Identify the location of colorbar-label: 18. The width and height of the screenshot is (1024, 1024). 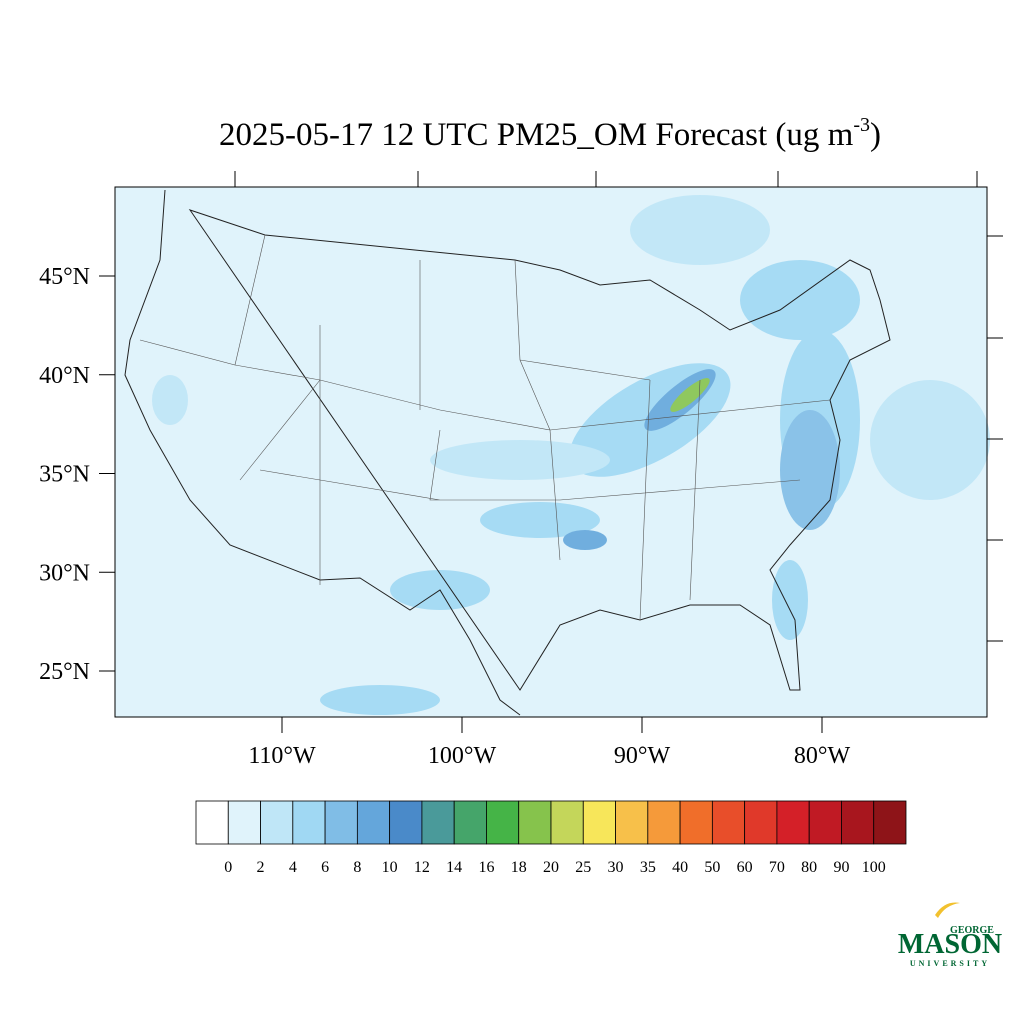
(519, 867).